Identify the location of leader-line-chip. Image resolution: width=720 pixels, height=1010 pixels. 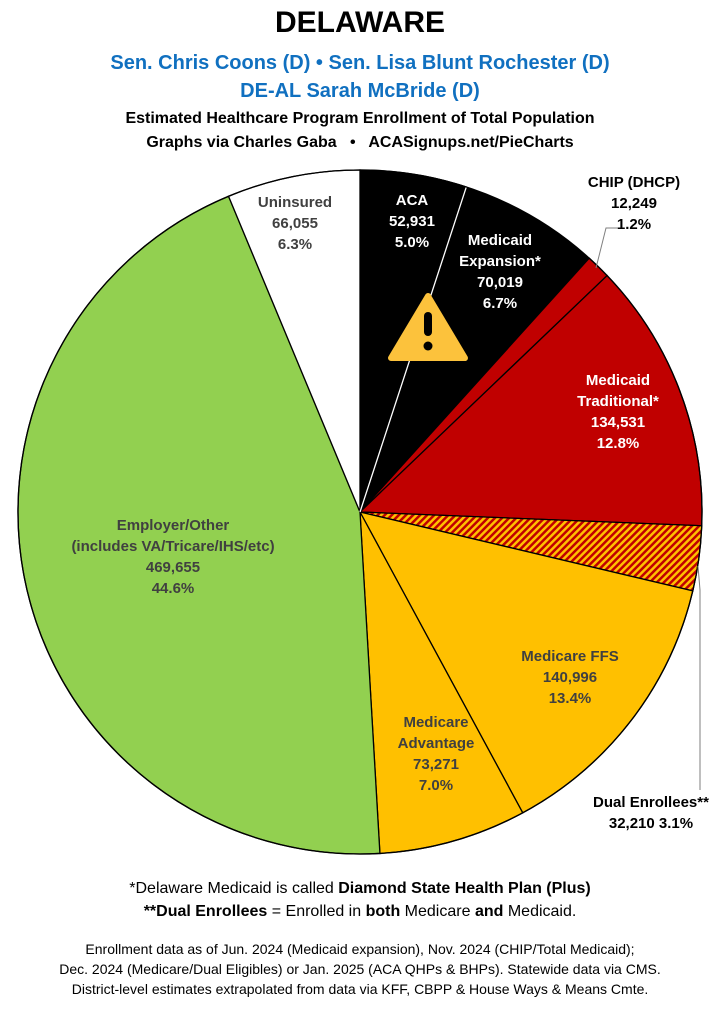
(606, 248).